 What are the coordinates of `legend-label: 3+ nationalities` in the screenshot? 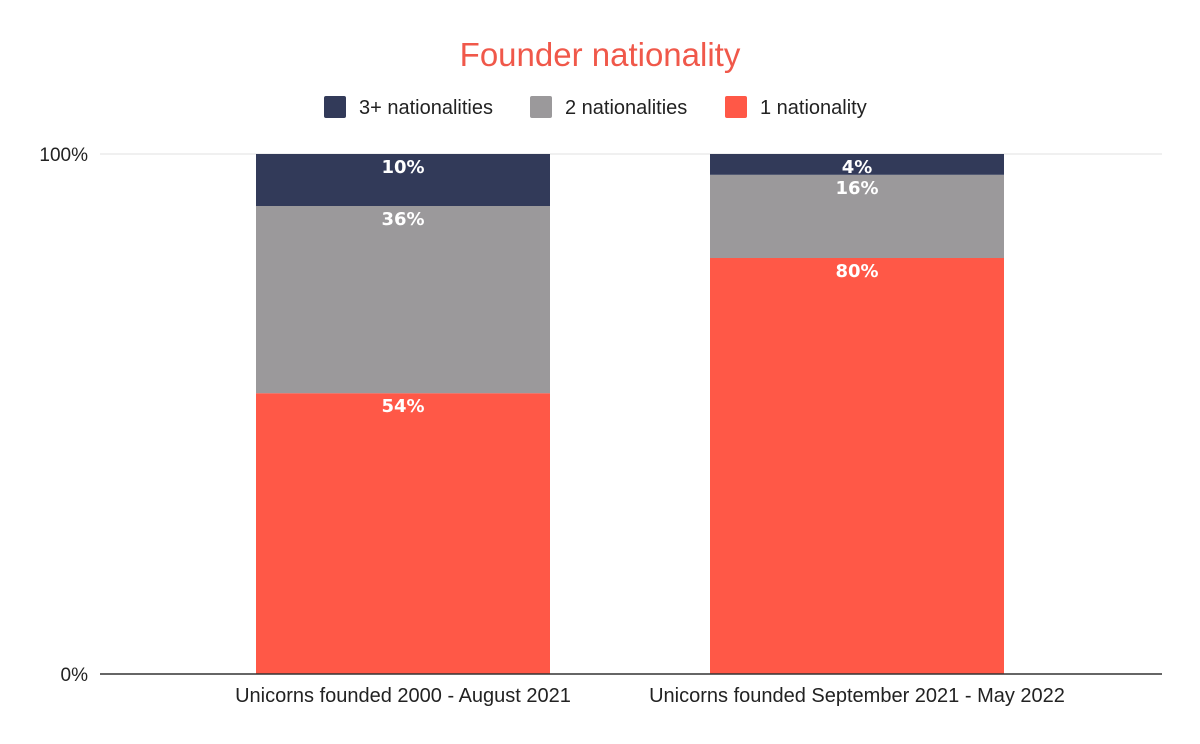 It's located at (426, 108).